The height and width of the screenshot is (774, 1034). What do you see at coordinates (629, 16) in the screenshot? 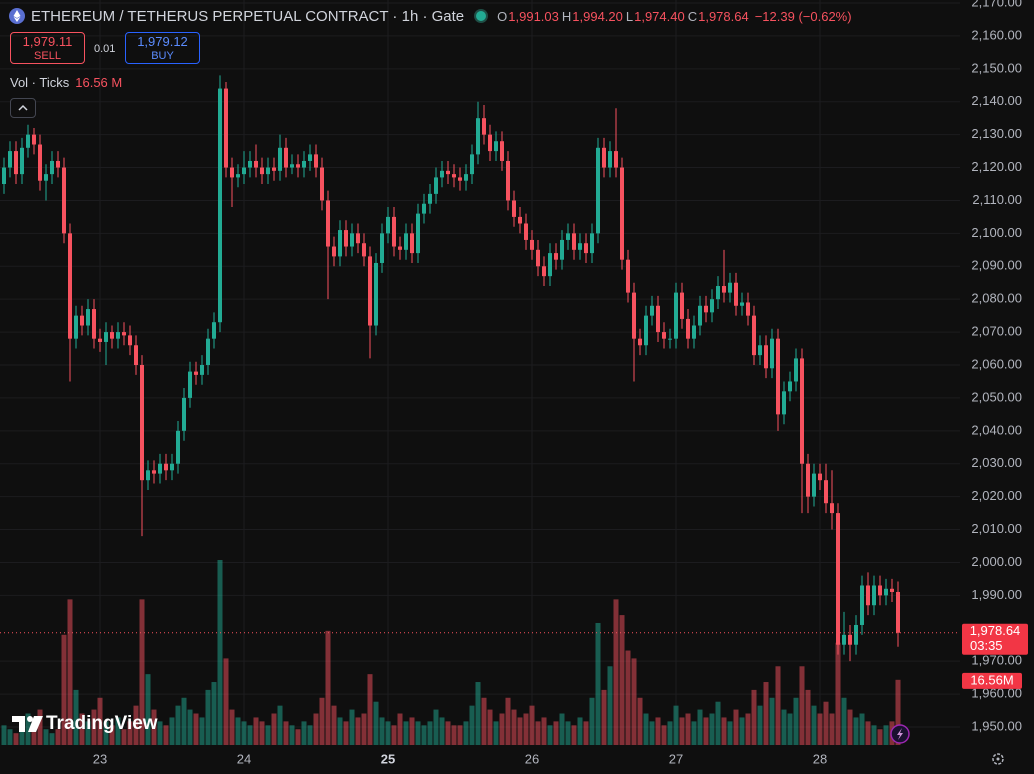
I see `ohlc-key: L` at bounding box center [629, 16].